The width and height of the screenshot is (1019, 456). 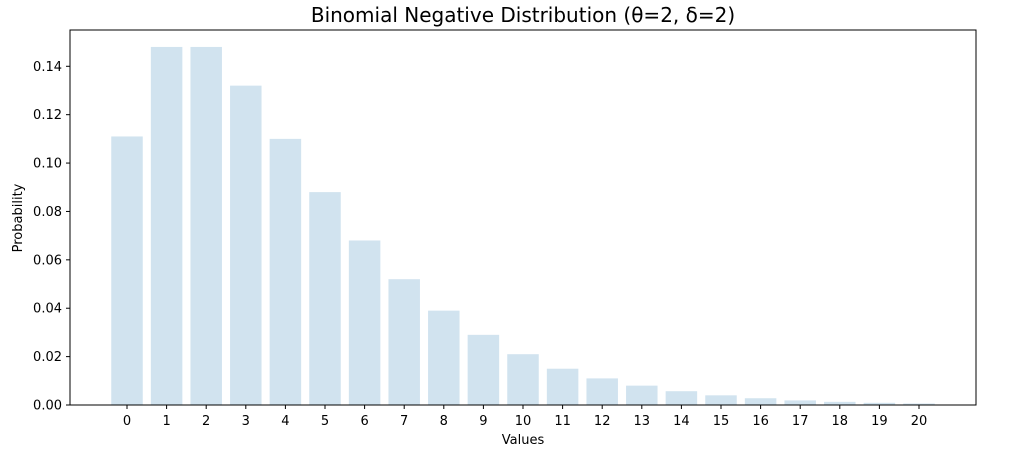 I want to click on y-tick-label-1: 0.02, so click(x=47, y=357).